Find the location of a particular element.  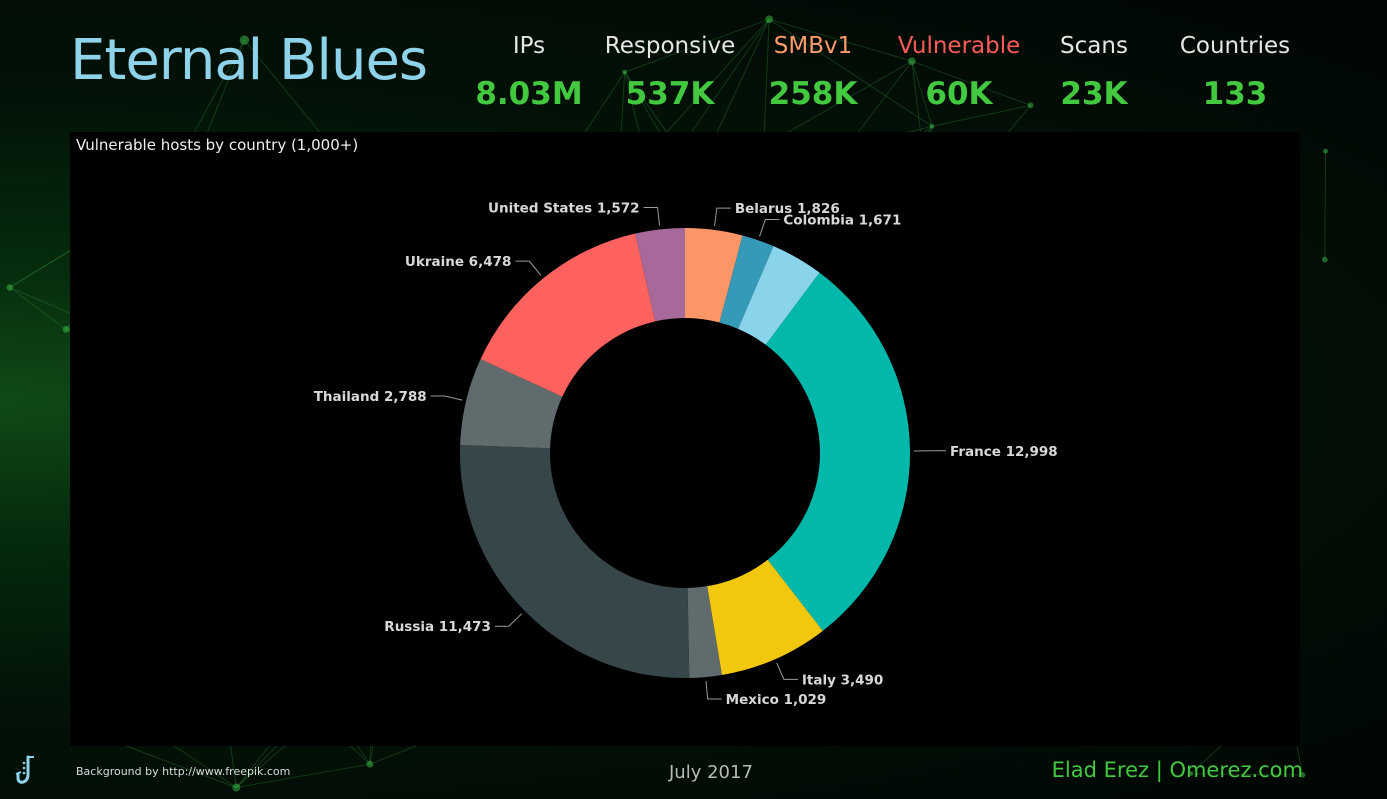

saxophone-icon is located at coordinates (24, 769).